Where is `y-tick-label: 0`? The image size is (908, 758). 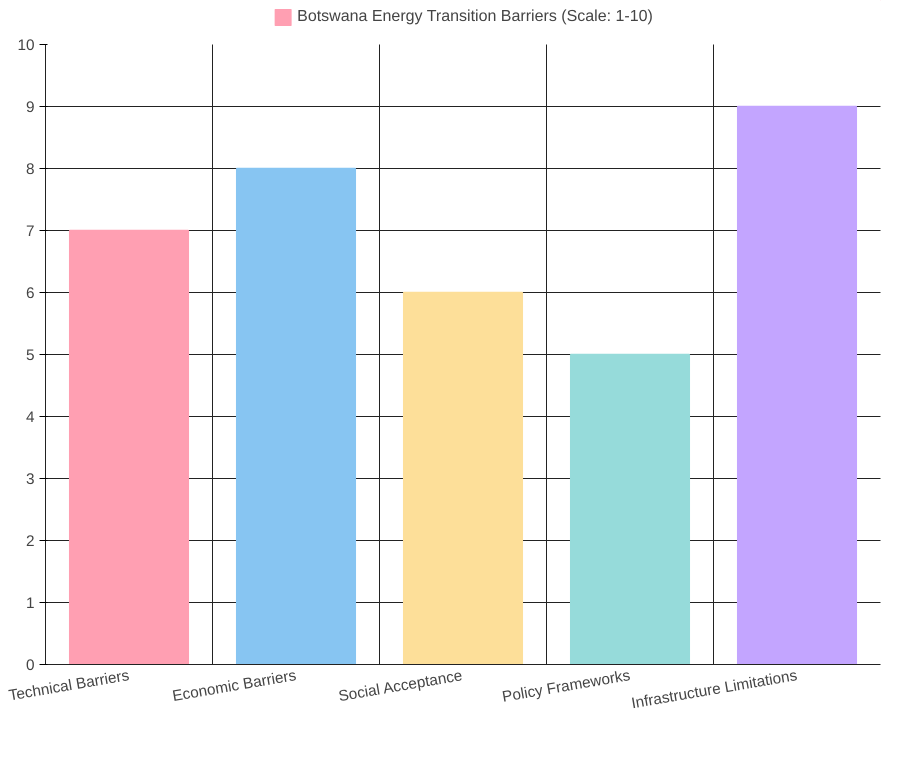
y-tick-label: 0 is located at coordinates (30, 665).